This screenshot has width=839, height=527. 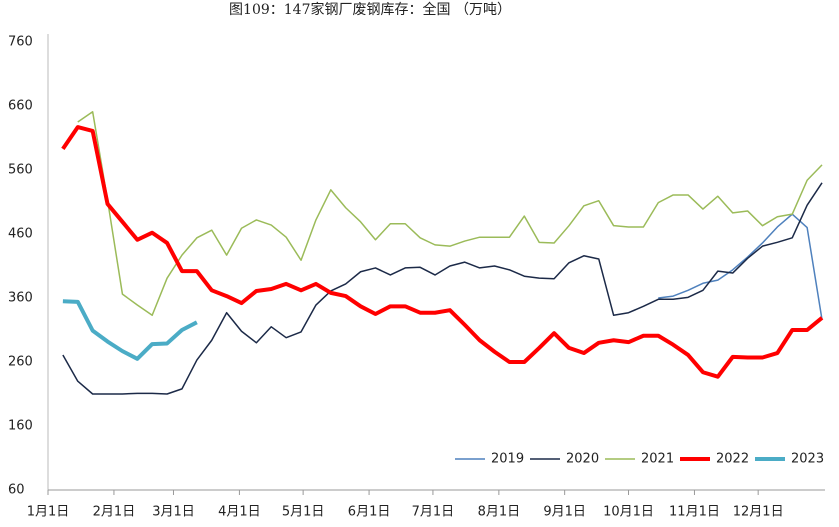 What do you see at coordinates (20, 298) in the screenshot?
I see `y-tick-label: 360` at bounding box center [20, 298].